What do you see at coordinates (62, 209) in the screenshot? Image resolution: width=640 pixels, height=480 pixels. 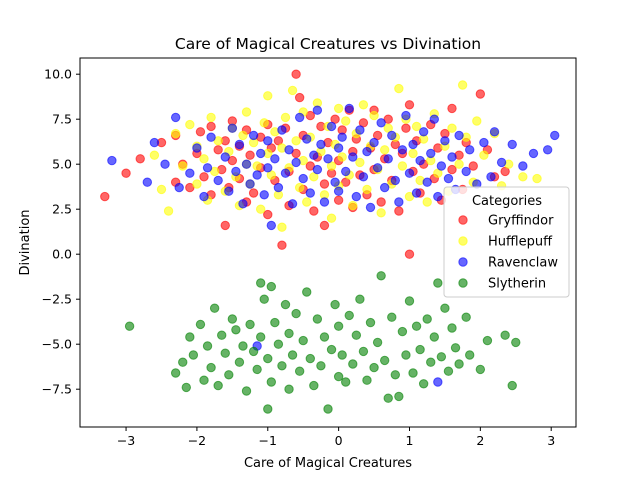 I see `y-tick-label: 2.5` at bounding box center [62, 209].